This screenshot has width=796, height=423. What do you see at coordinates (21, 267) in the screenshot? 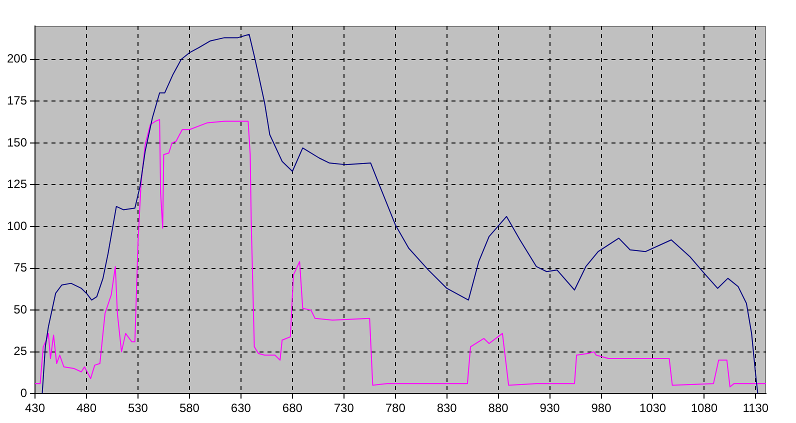
I see `y-tick-label: 75` at bounding box center [21, 267].